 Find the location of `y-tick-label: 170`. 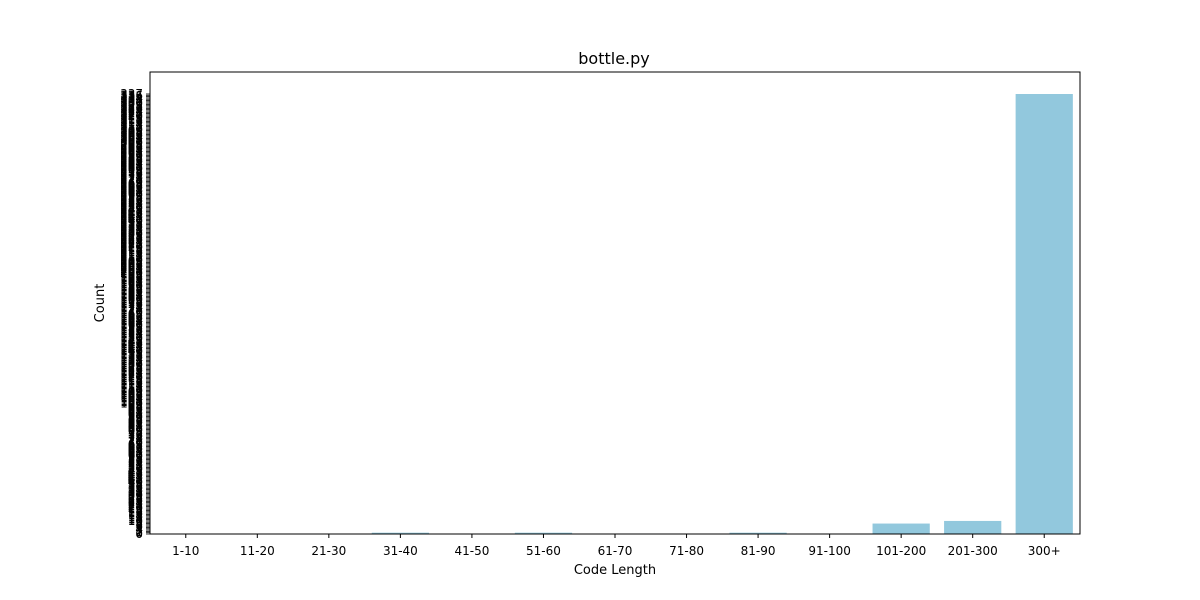

y-tick-label: 170 is located at coordinates (131, 312).